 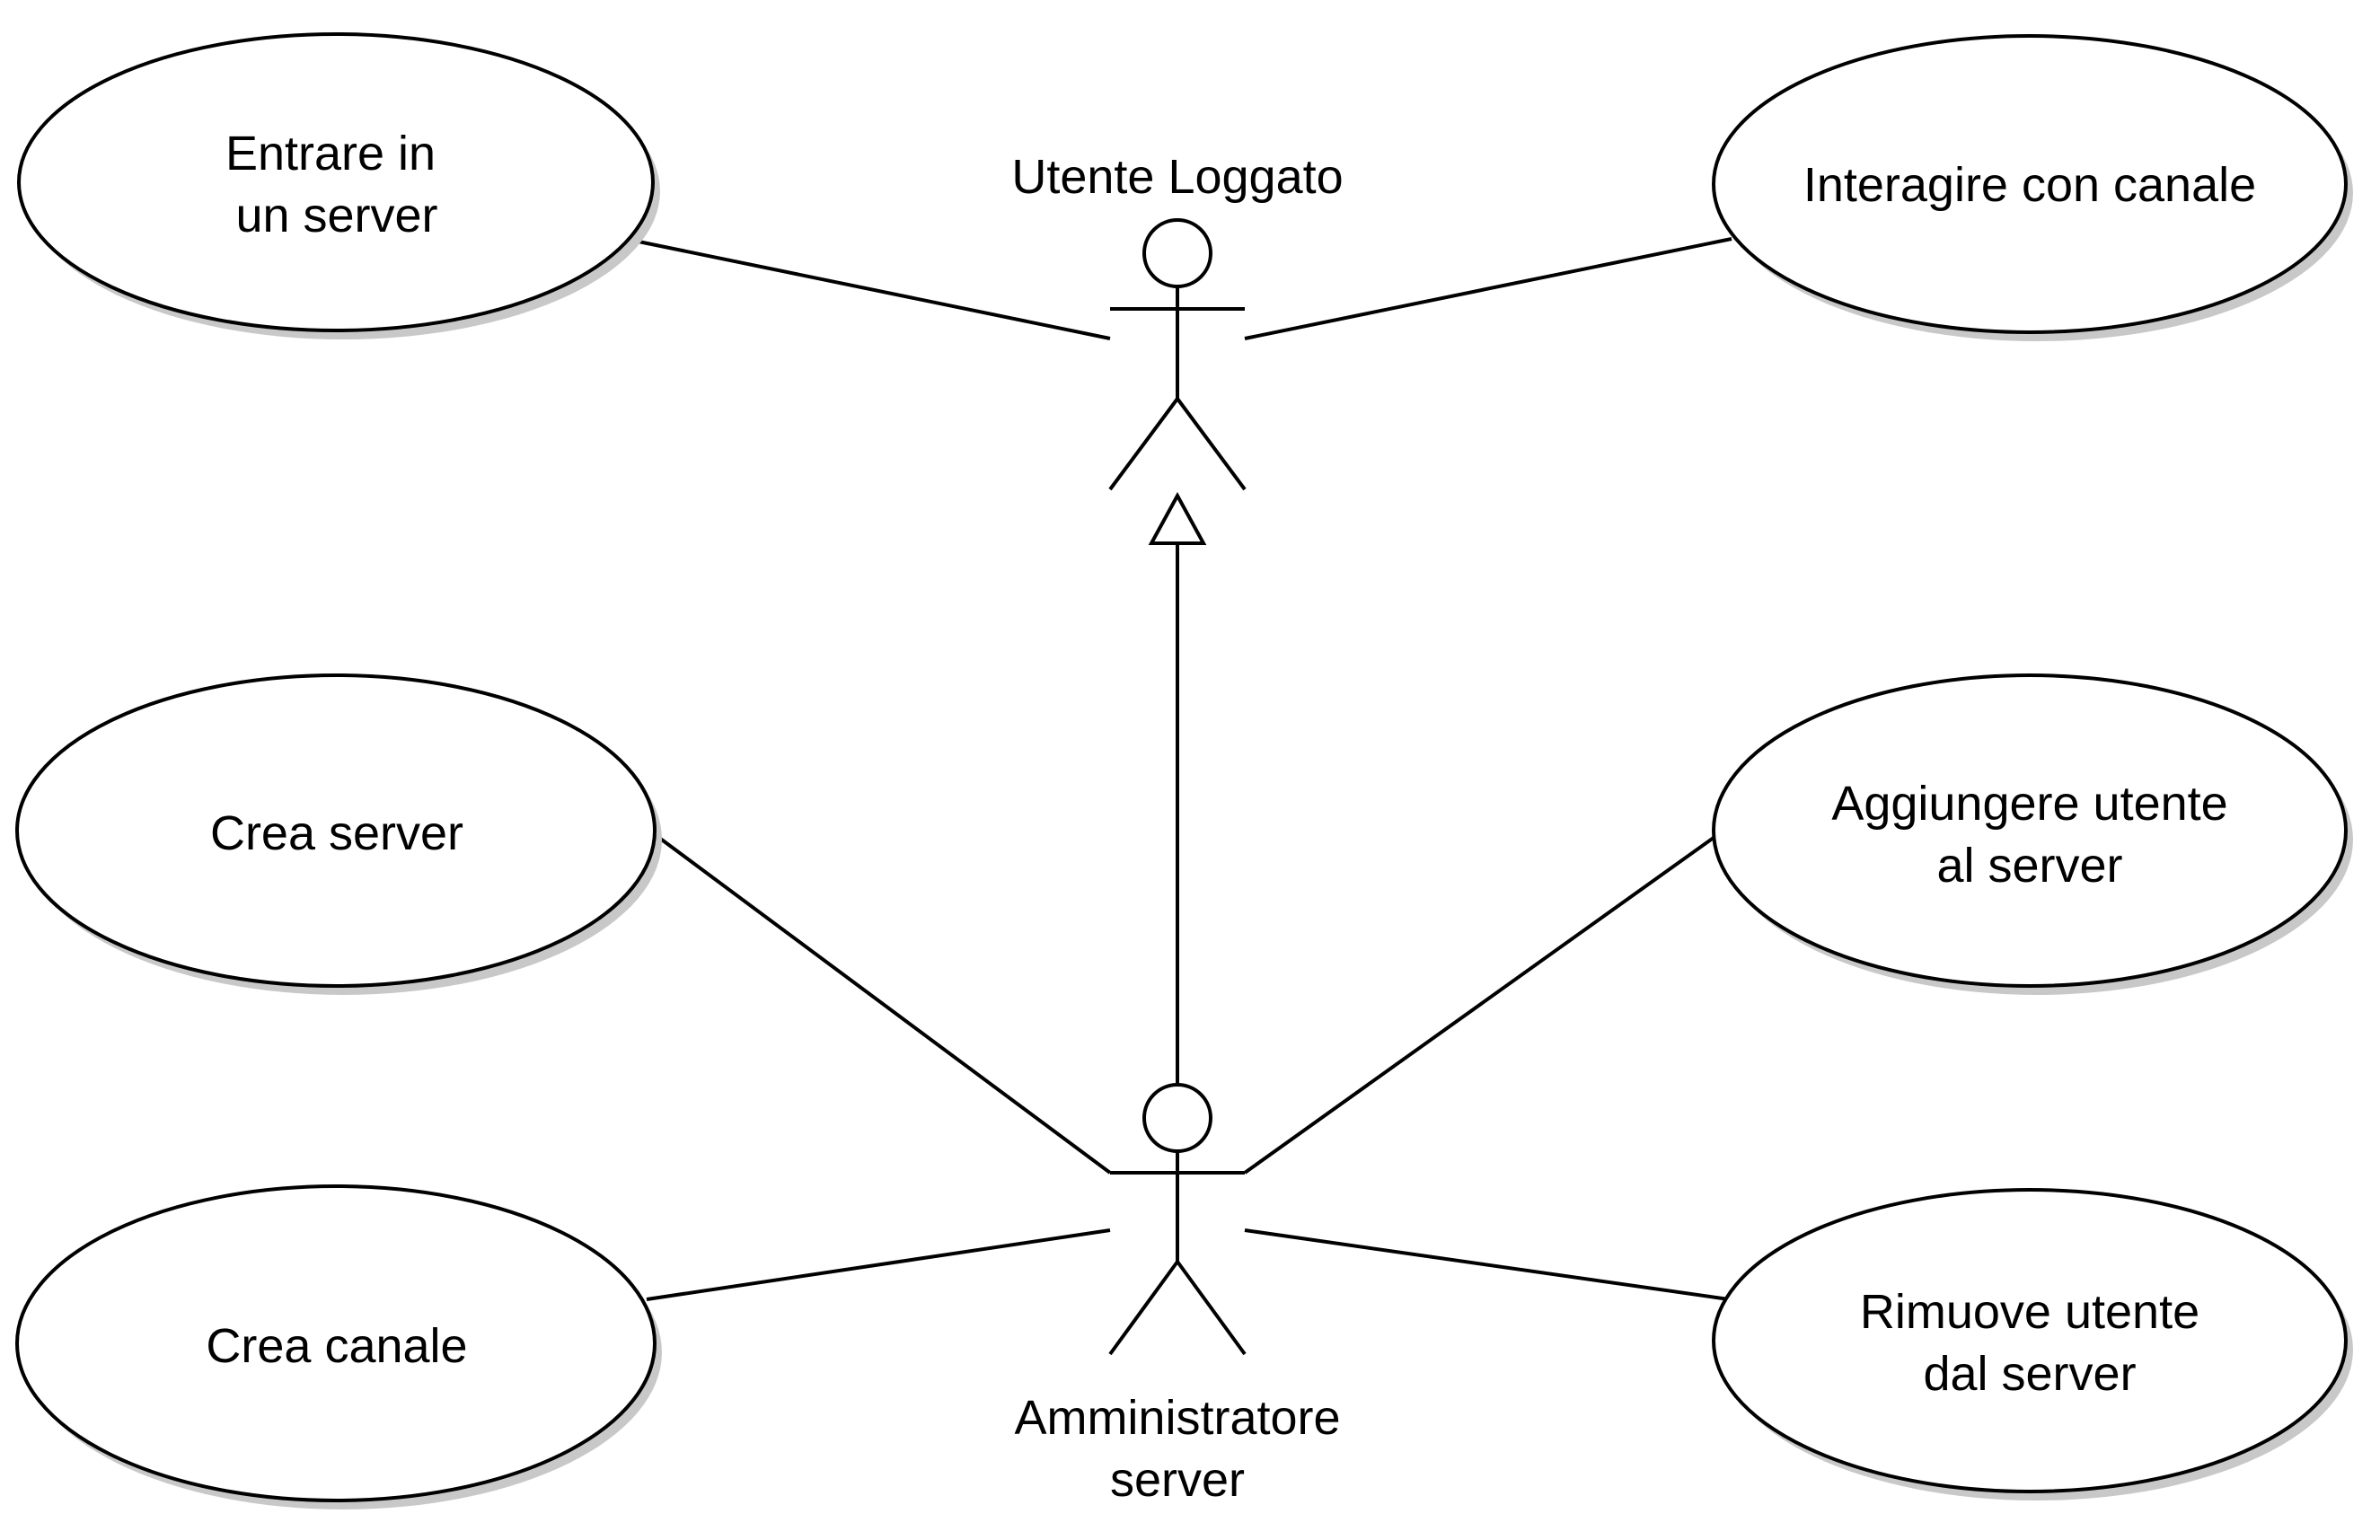 What do you see at coordinates (1488, 288) in the screenshot?
I see `link-utente-interagire-canale` at bounding box center [1488, 288].